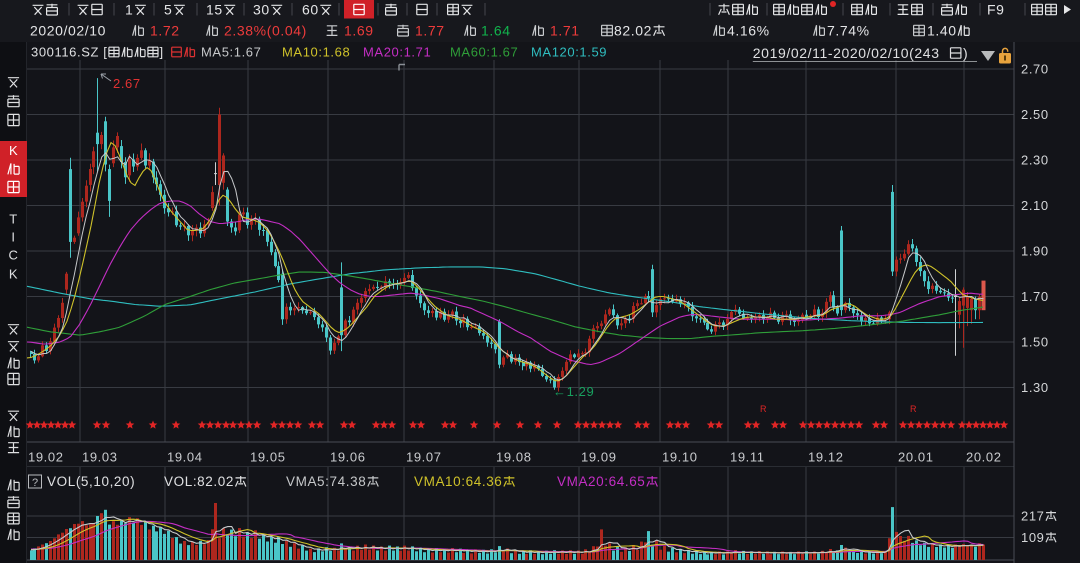  Describe the element at coordinates (68, 30) in the screenshot. I see `svg-text: 2020/02/10` at that location.